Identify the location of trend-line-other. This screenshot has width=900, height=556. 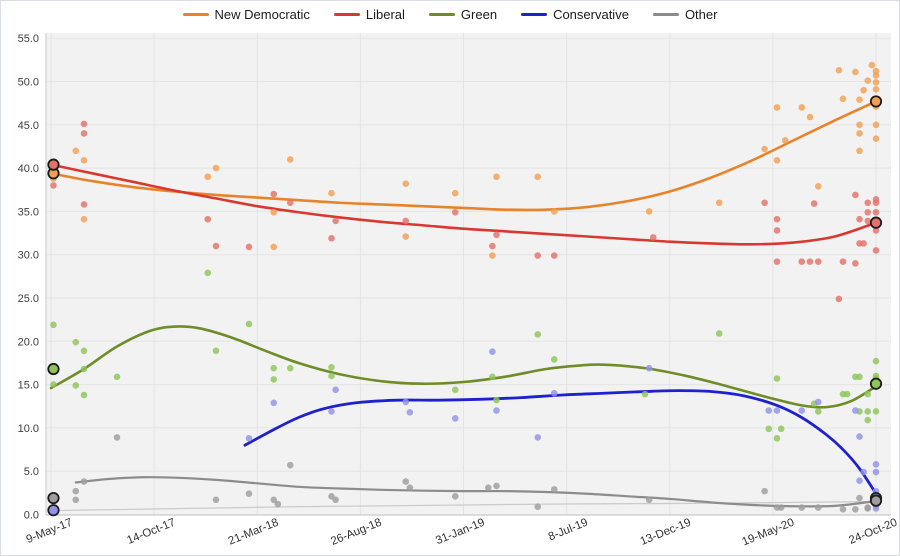
(476, 492).